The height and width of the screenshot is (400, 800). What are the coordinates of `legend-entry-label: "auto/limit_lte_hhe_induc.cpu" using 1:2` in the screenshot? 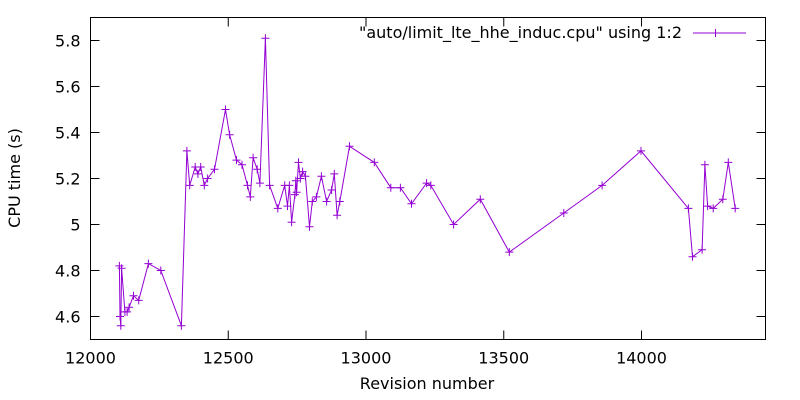 It's located at (520, 33).